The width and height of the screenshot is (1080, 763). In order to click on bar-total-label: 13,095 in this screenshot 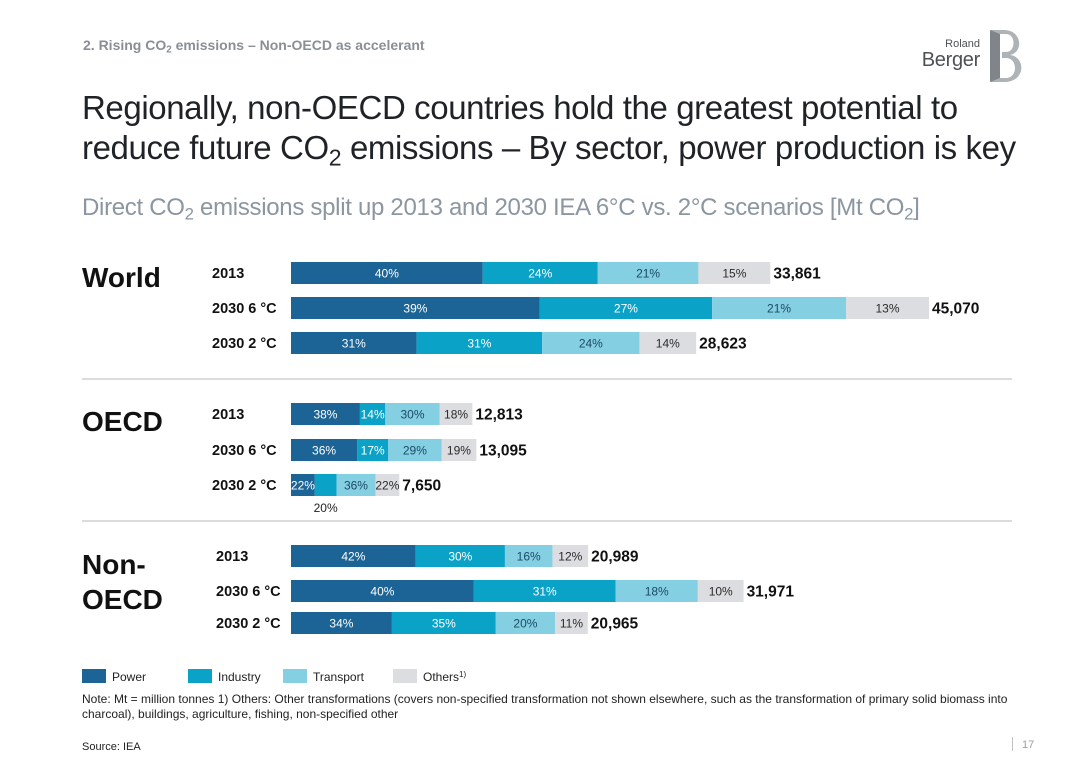, I will do `click(503, 451)`.